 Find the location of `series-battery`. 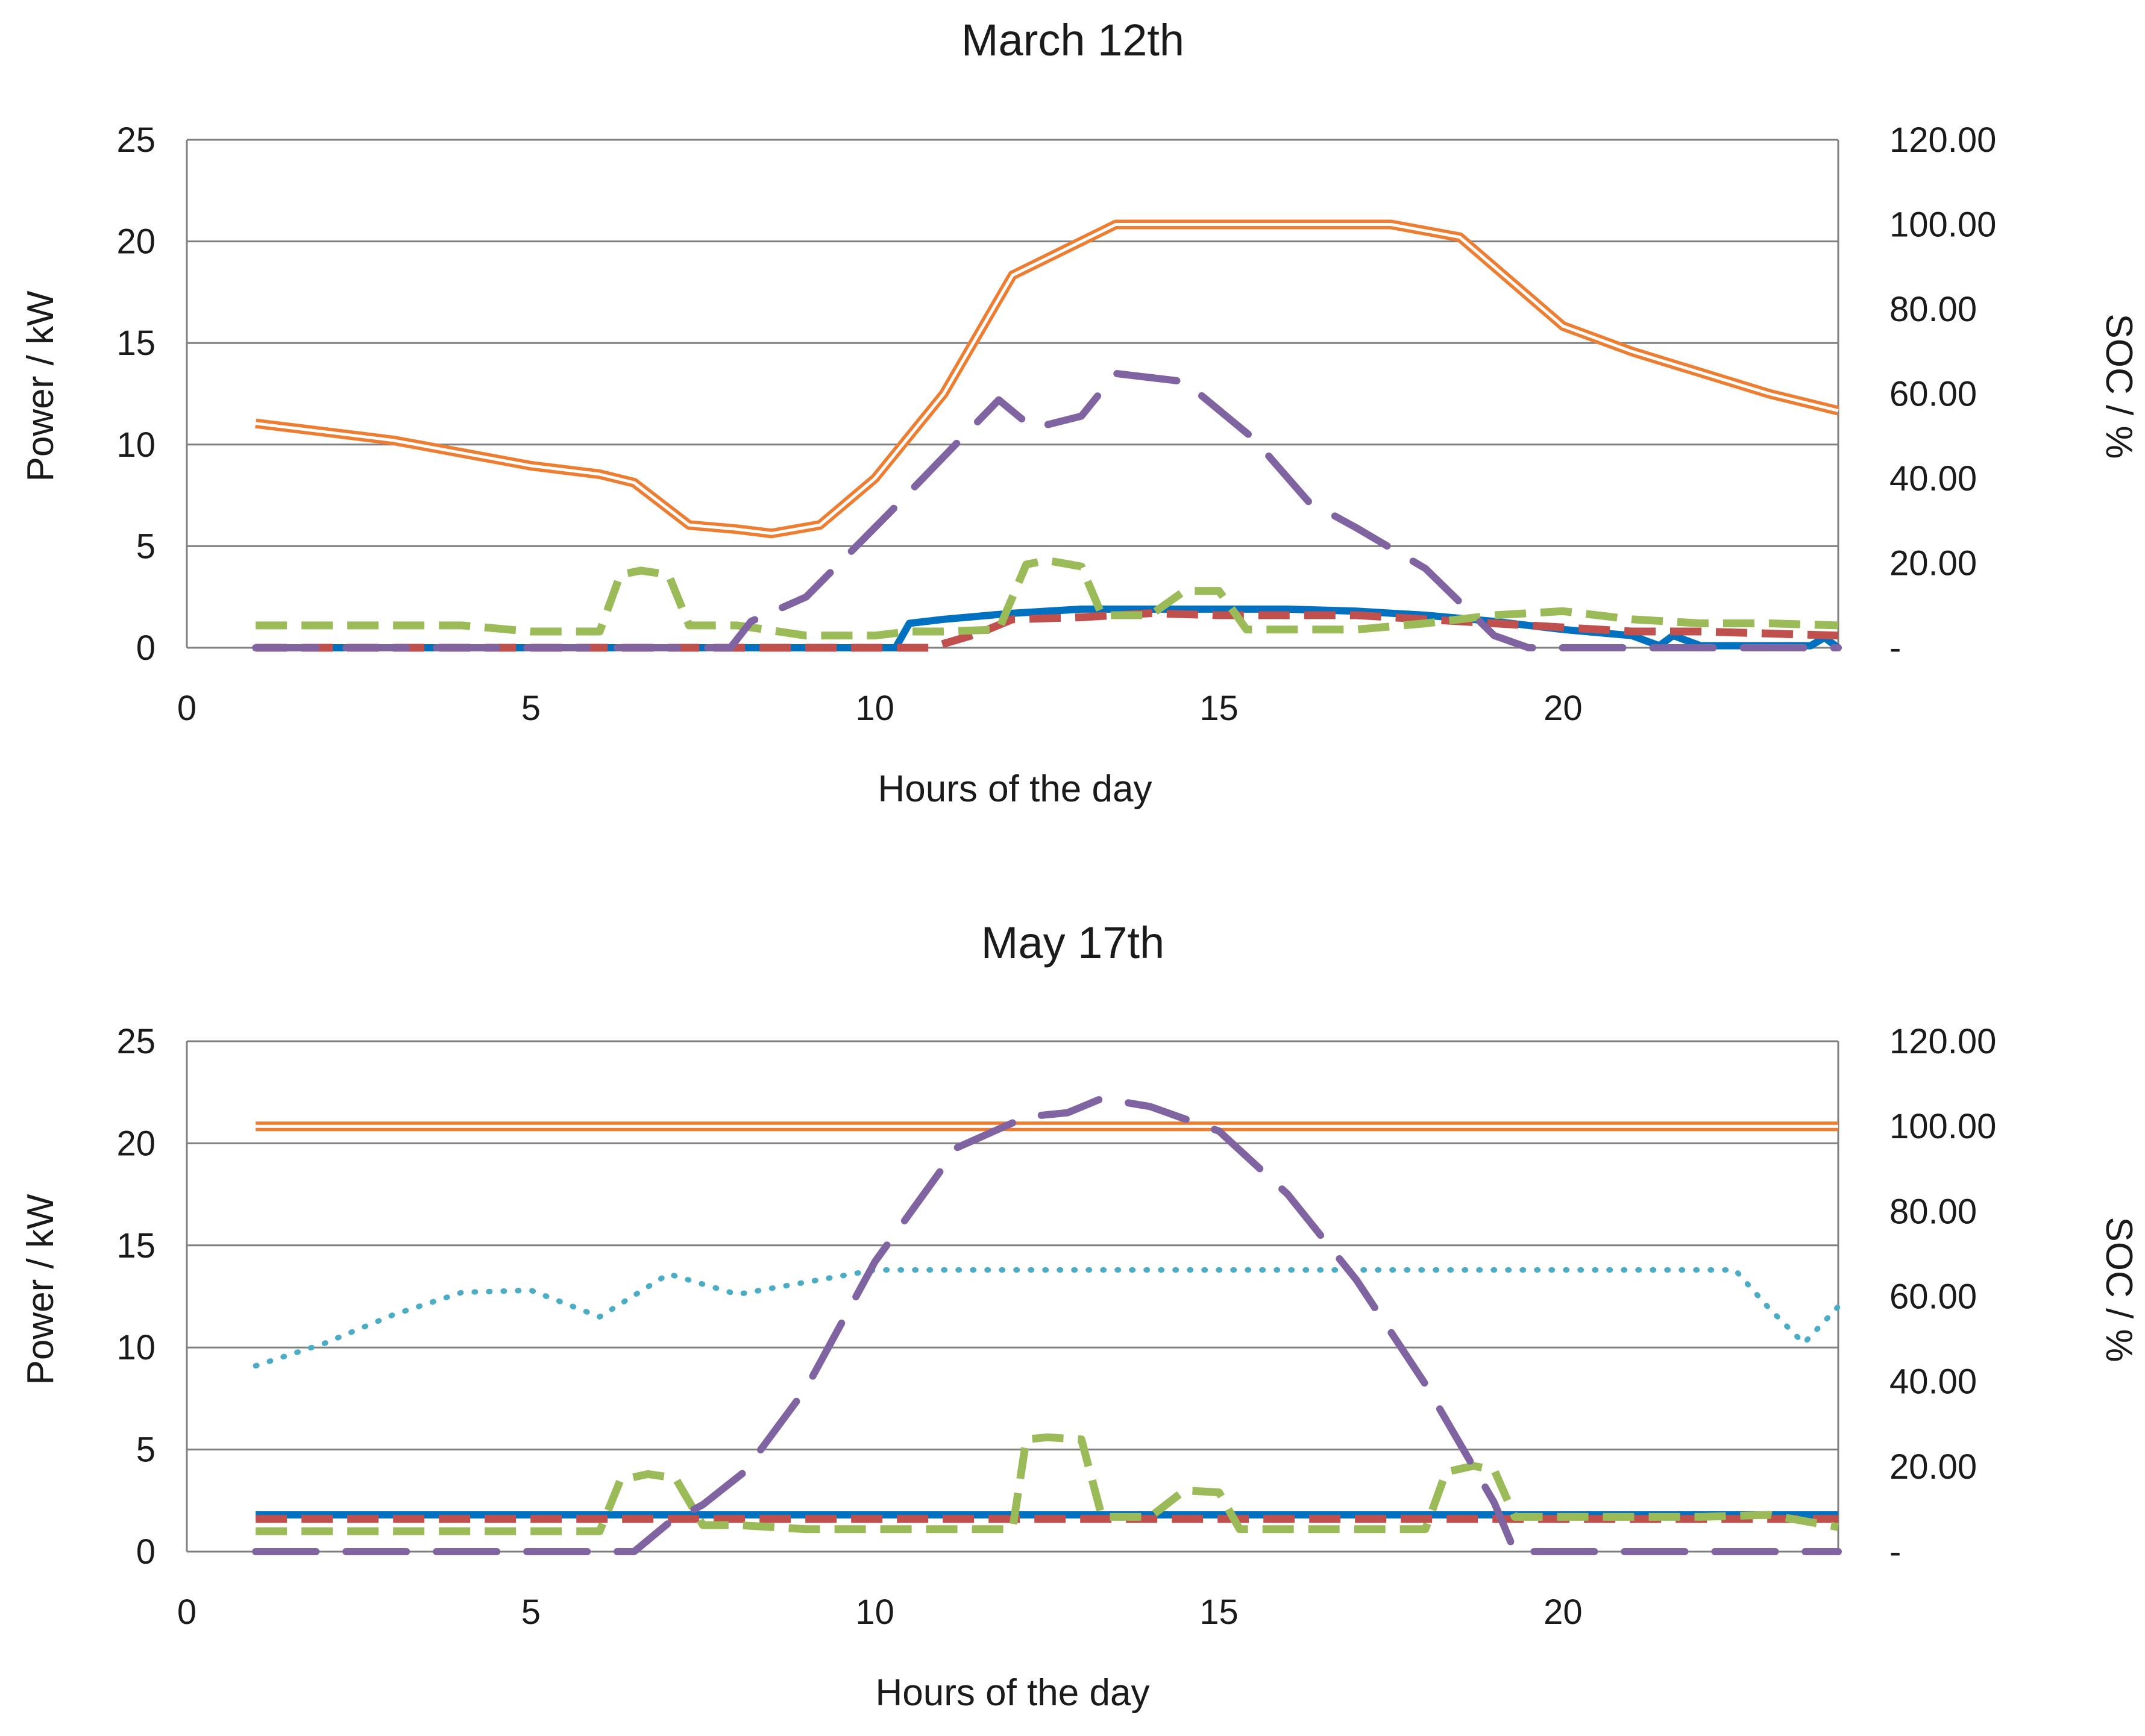

series-battery is located at coordinates (1047, 630).